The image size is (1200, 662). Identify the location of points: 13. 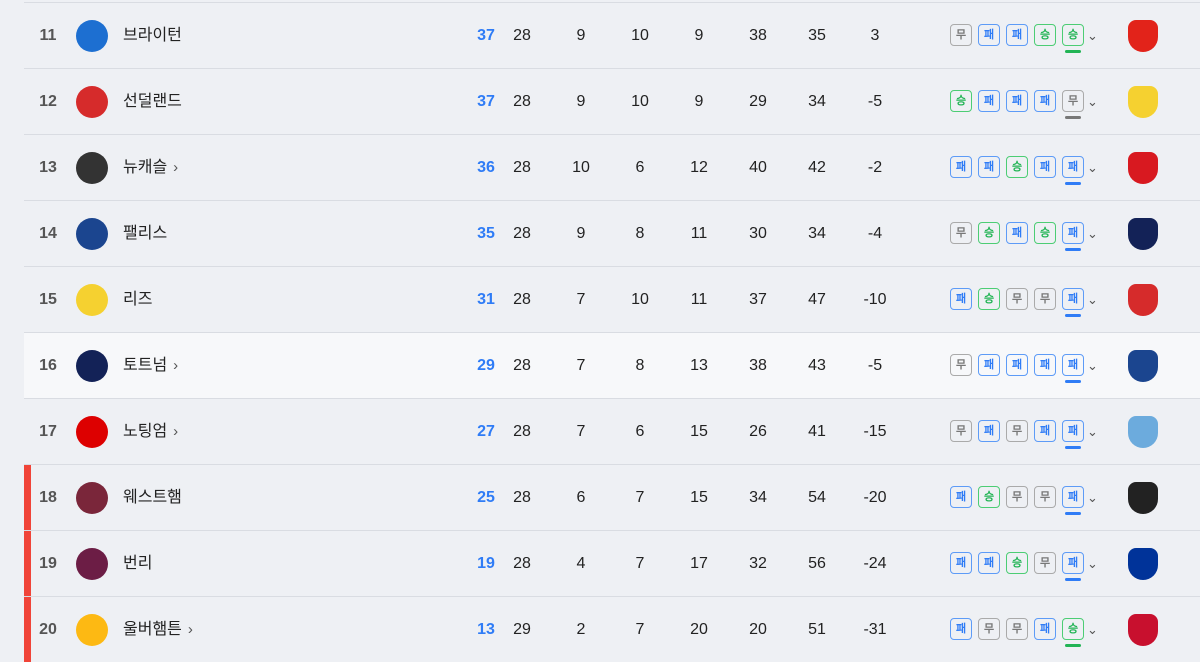
(486, 629).